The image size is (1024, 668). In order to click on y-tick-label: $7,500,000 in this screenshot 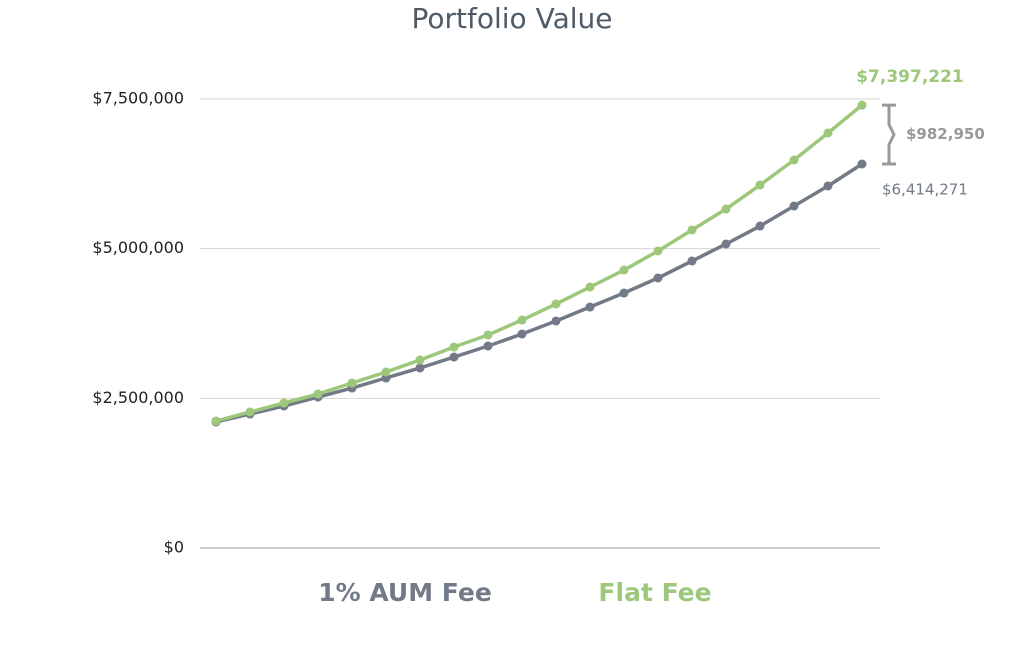, I will do `click(138, 98)`.